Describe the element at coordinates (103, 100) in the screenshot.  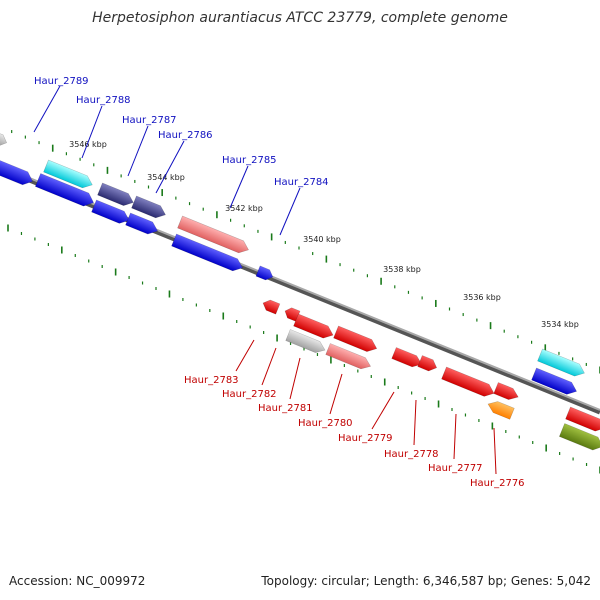
I see `gene-label-forward: Haur_2788` at that location.